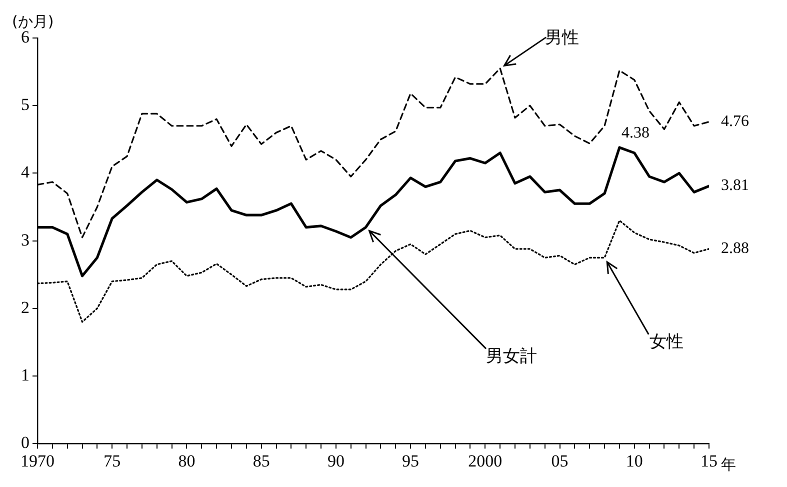 The image size is (787, 487). What do you see at coordinates (411, 460) in the screenshot?
I see `x-tick-label: 95` at bounding box center [411, 460].